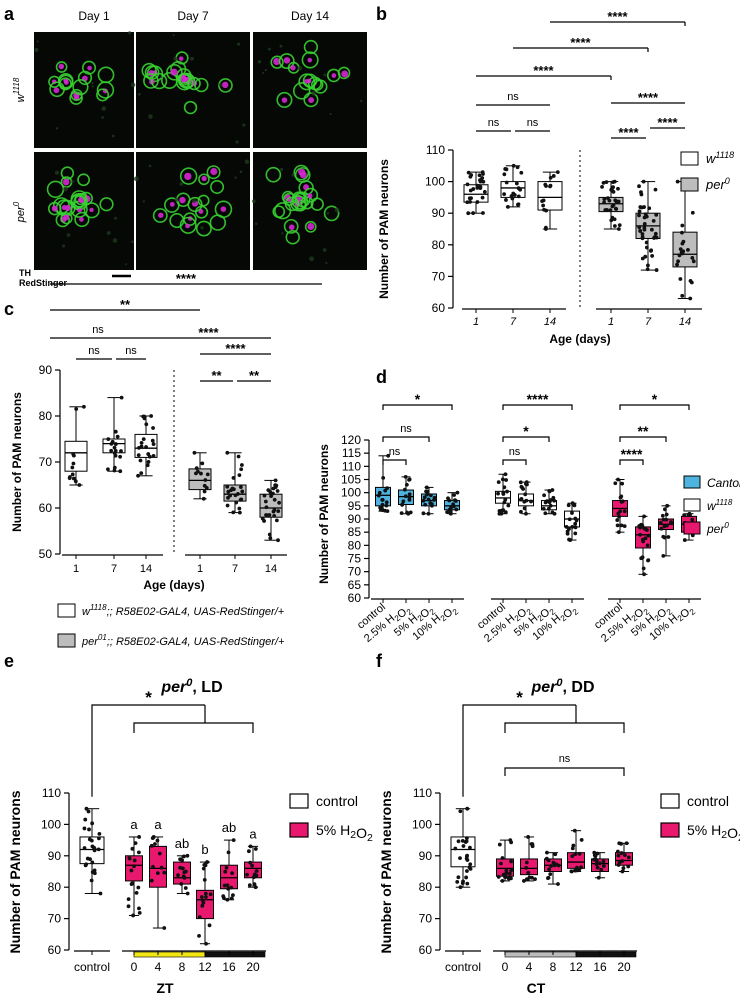  I want to click on panel-d-bracket, so click(406, 439).